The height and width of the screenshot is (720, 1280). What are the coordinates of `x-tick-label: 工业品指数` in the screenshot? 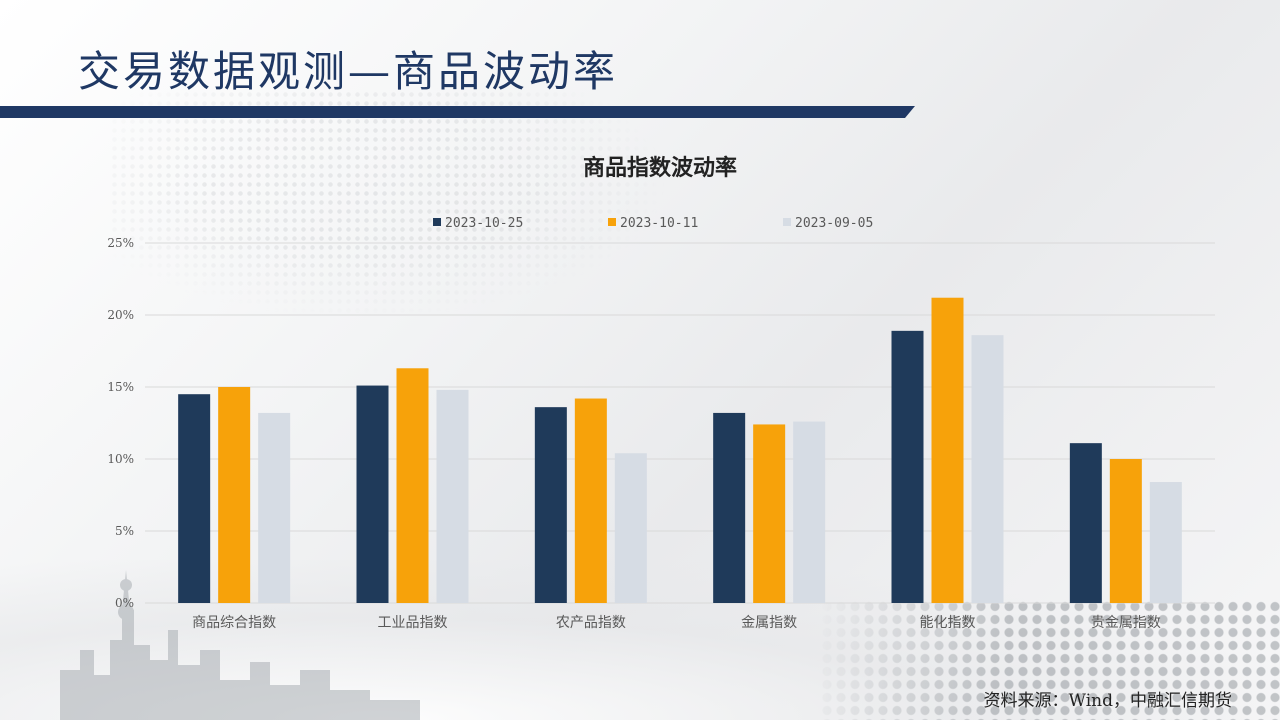 It's located at (413, 623).